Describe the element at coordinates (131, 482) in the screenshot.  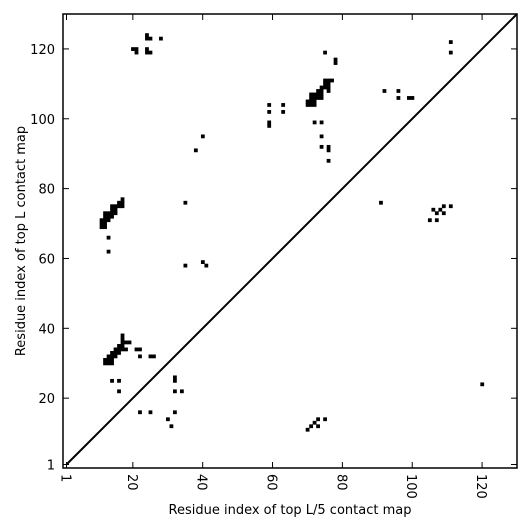
I see `x-tick-label: 20` at that location.